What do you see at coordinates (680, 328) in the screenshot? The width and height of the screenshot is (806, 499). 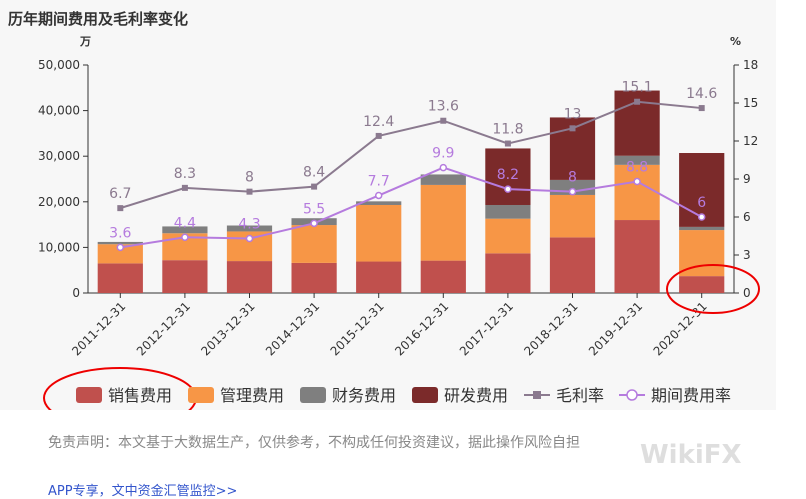 I see `x-tick-label: 2020-12-31` at bounding box center [680, 328].